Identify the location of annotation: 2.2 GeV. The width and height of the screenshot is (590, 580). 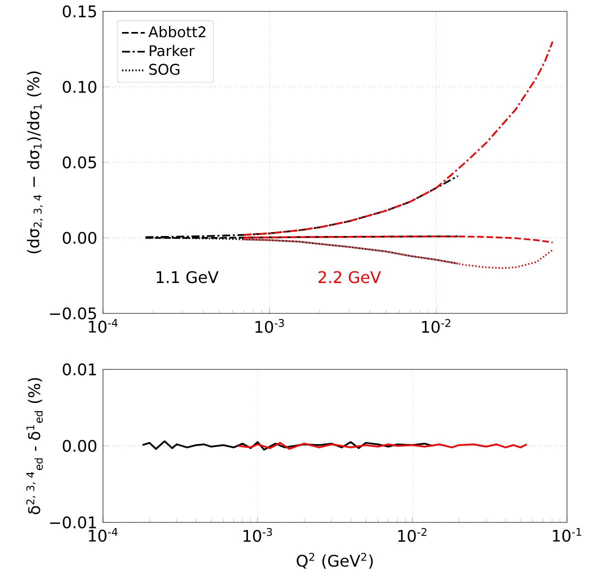
(349, 276).